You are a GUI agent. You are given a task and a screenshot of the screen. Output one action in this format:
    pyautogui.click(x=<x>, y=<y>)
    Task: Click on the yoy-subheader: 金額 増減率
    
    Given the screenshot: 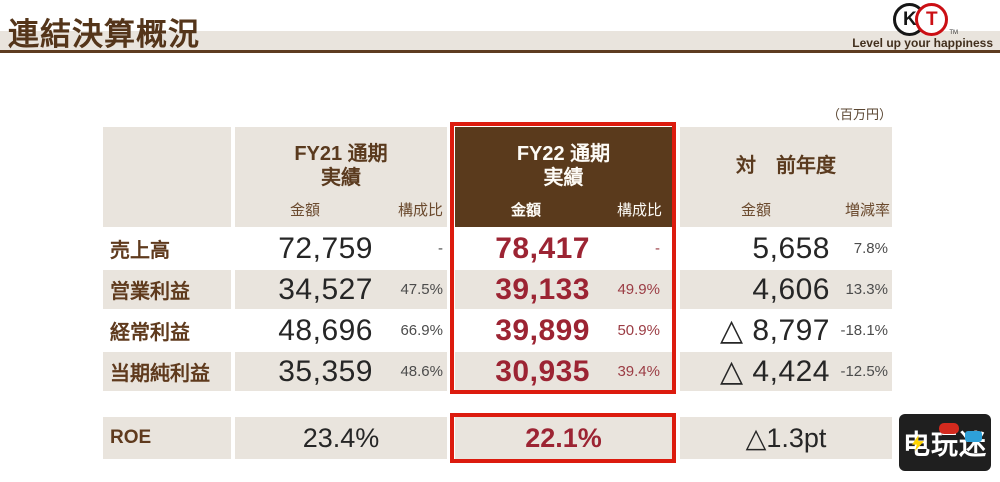 What is the action you would take?
    pyautogui.click(x=786, y=213)
    